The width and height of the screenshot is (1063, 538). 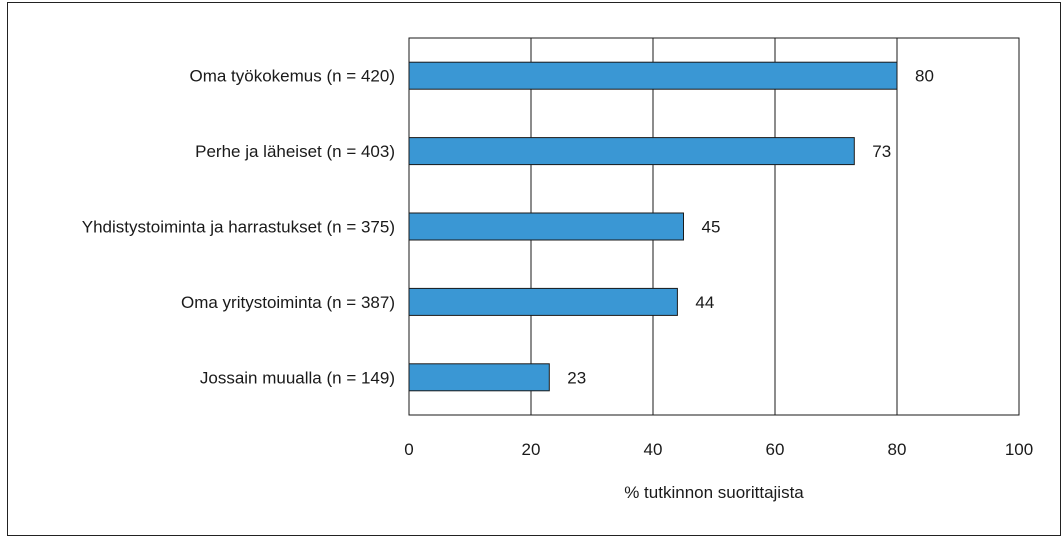 What do you see at coordinates (714, 492) in the screenshot?
I see `x-axis-title: % tutkinnon suorittajista` at bounding box center [714, 492].